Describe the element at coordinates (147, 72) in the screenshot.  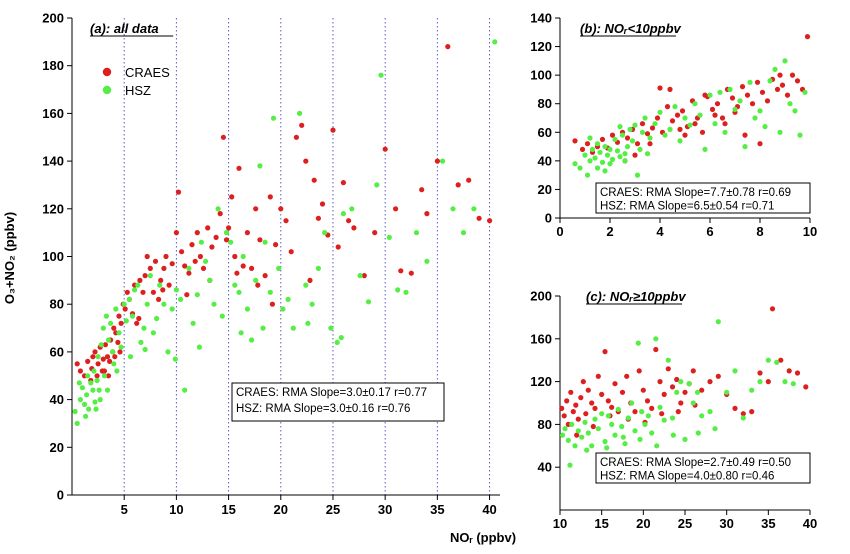
I see `craes-legend-label: CRAES` at that location.